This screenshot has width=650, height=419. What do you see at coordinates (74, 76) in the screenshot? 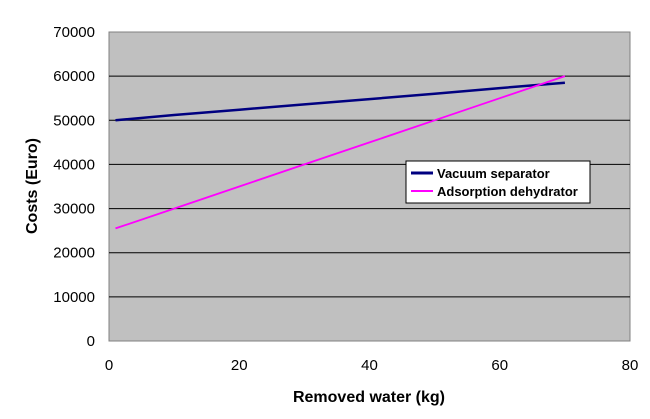
I see `y-tick-label: 60000` at bounding box center [74, 76].